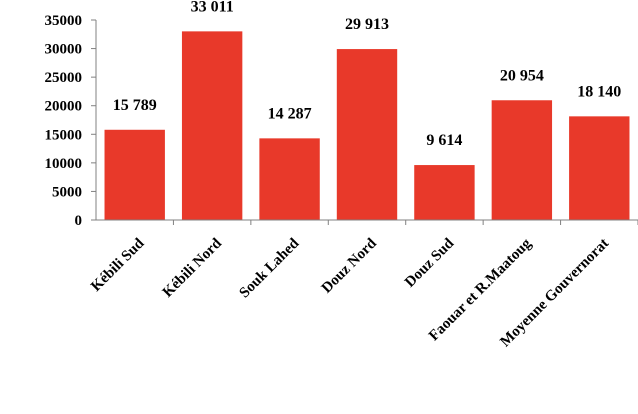  Describe the element at coordinates (350, 266) in the screenshot. I see `x-tick-label: Douz Nord` at that location.